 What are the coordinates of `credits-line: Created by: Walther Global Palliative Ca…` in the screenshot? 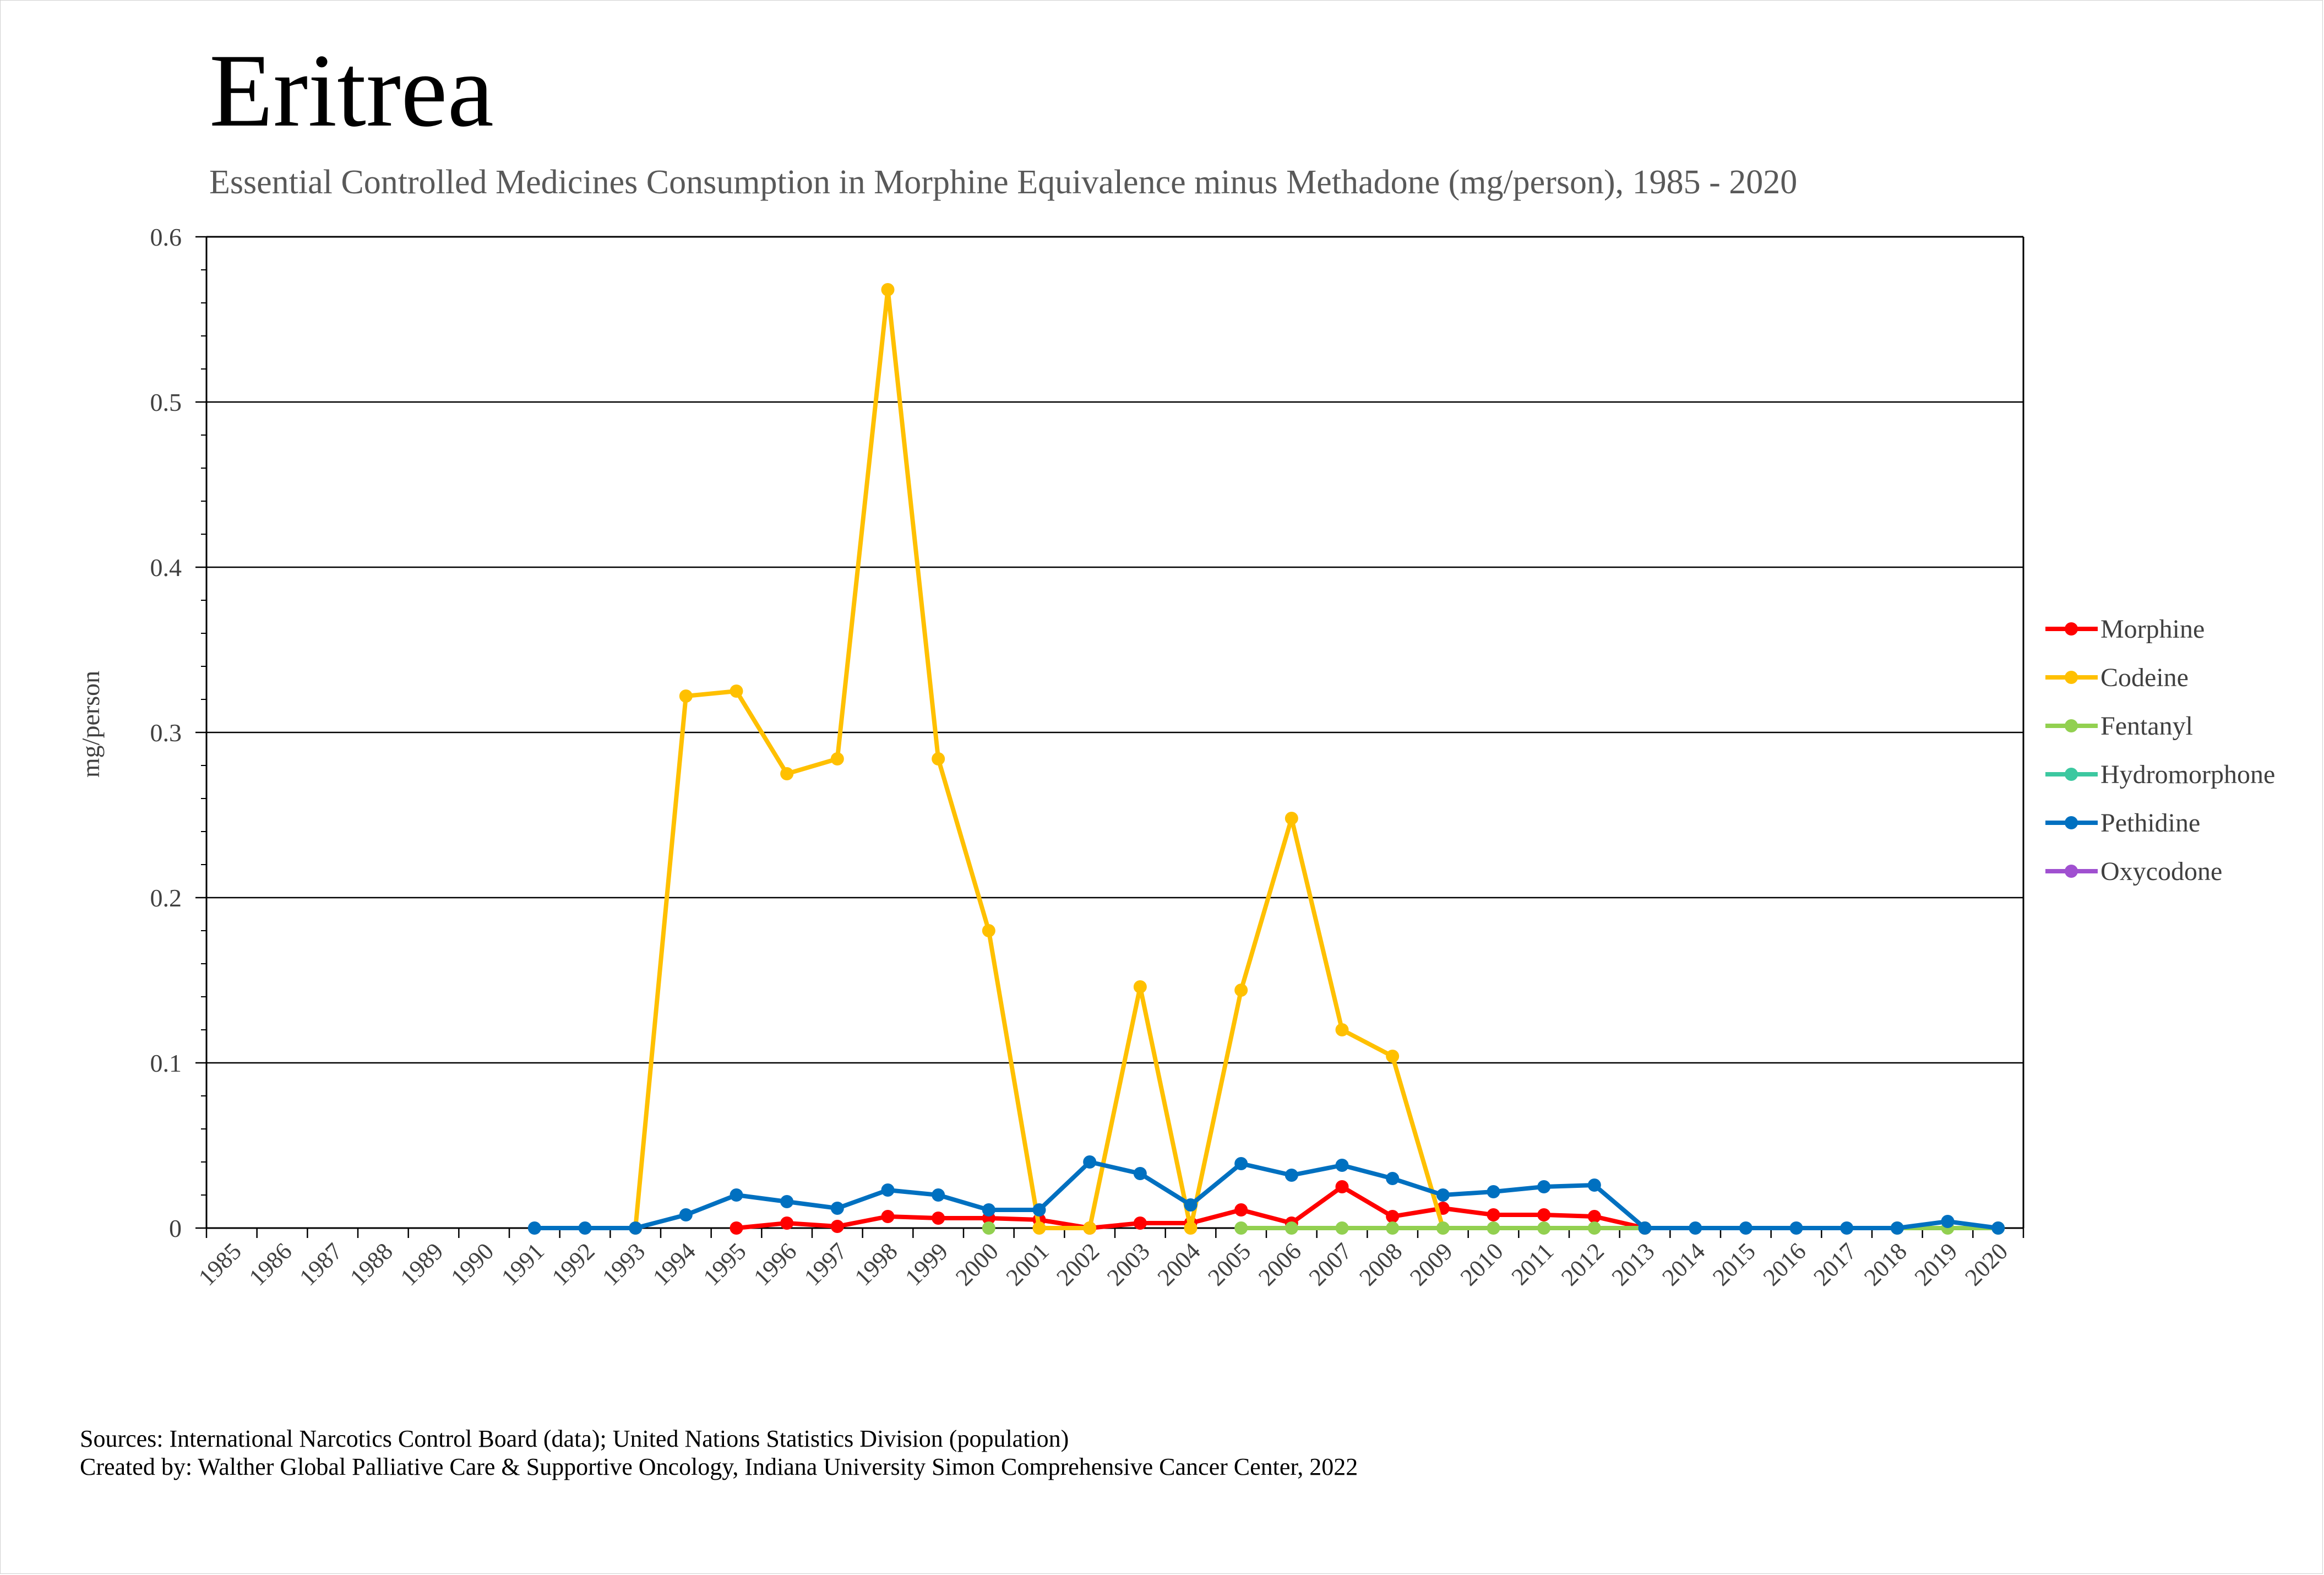 It's located at (719, 1466).